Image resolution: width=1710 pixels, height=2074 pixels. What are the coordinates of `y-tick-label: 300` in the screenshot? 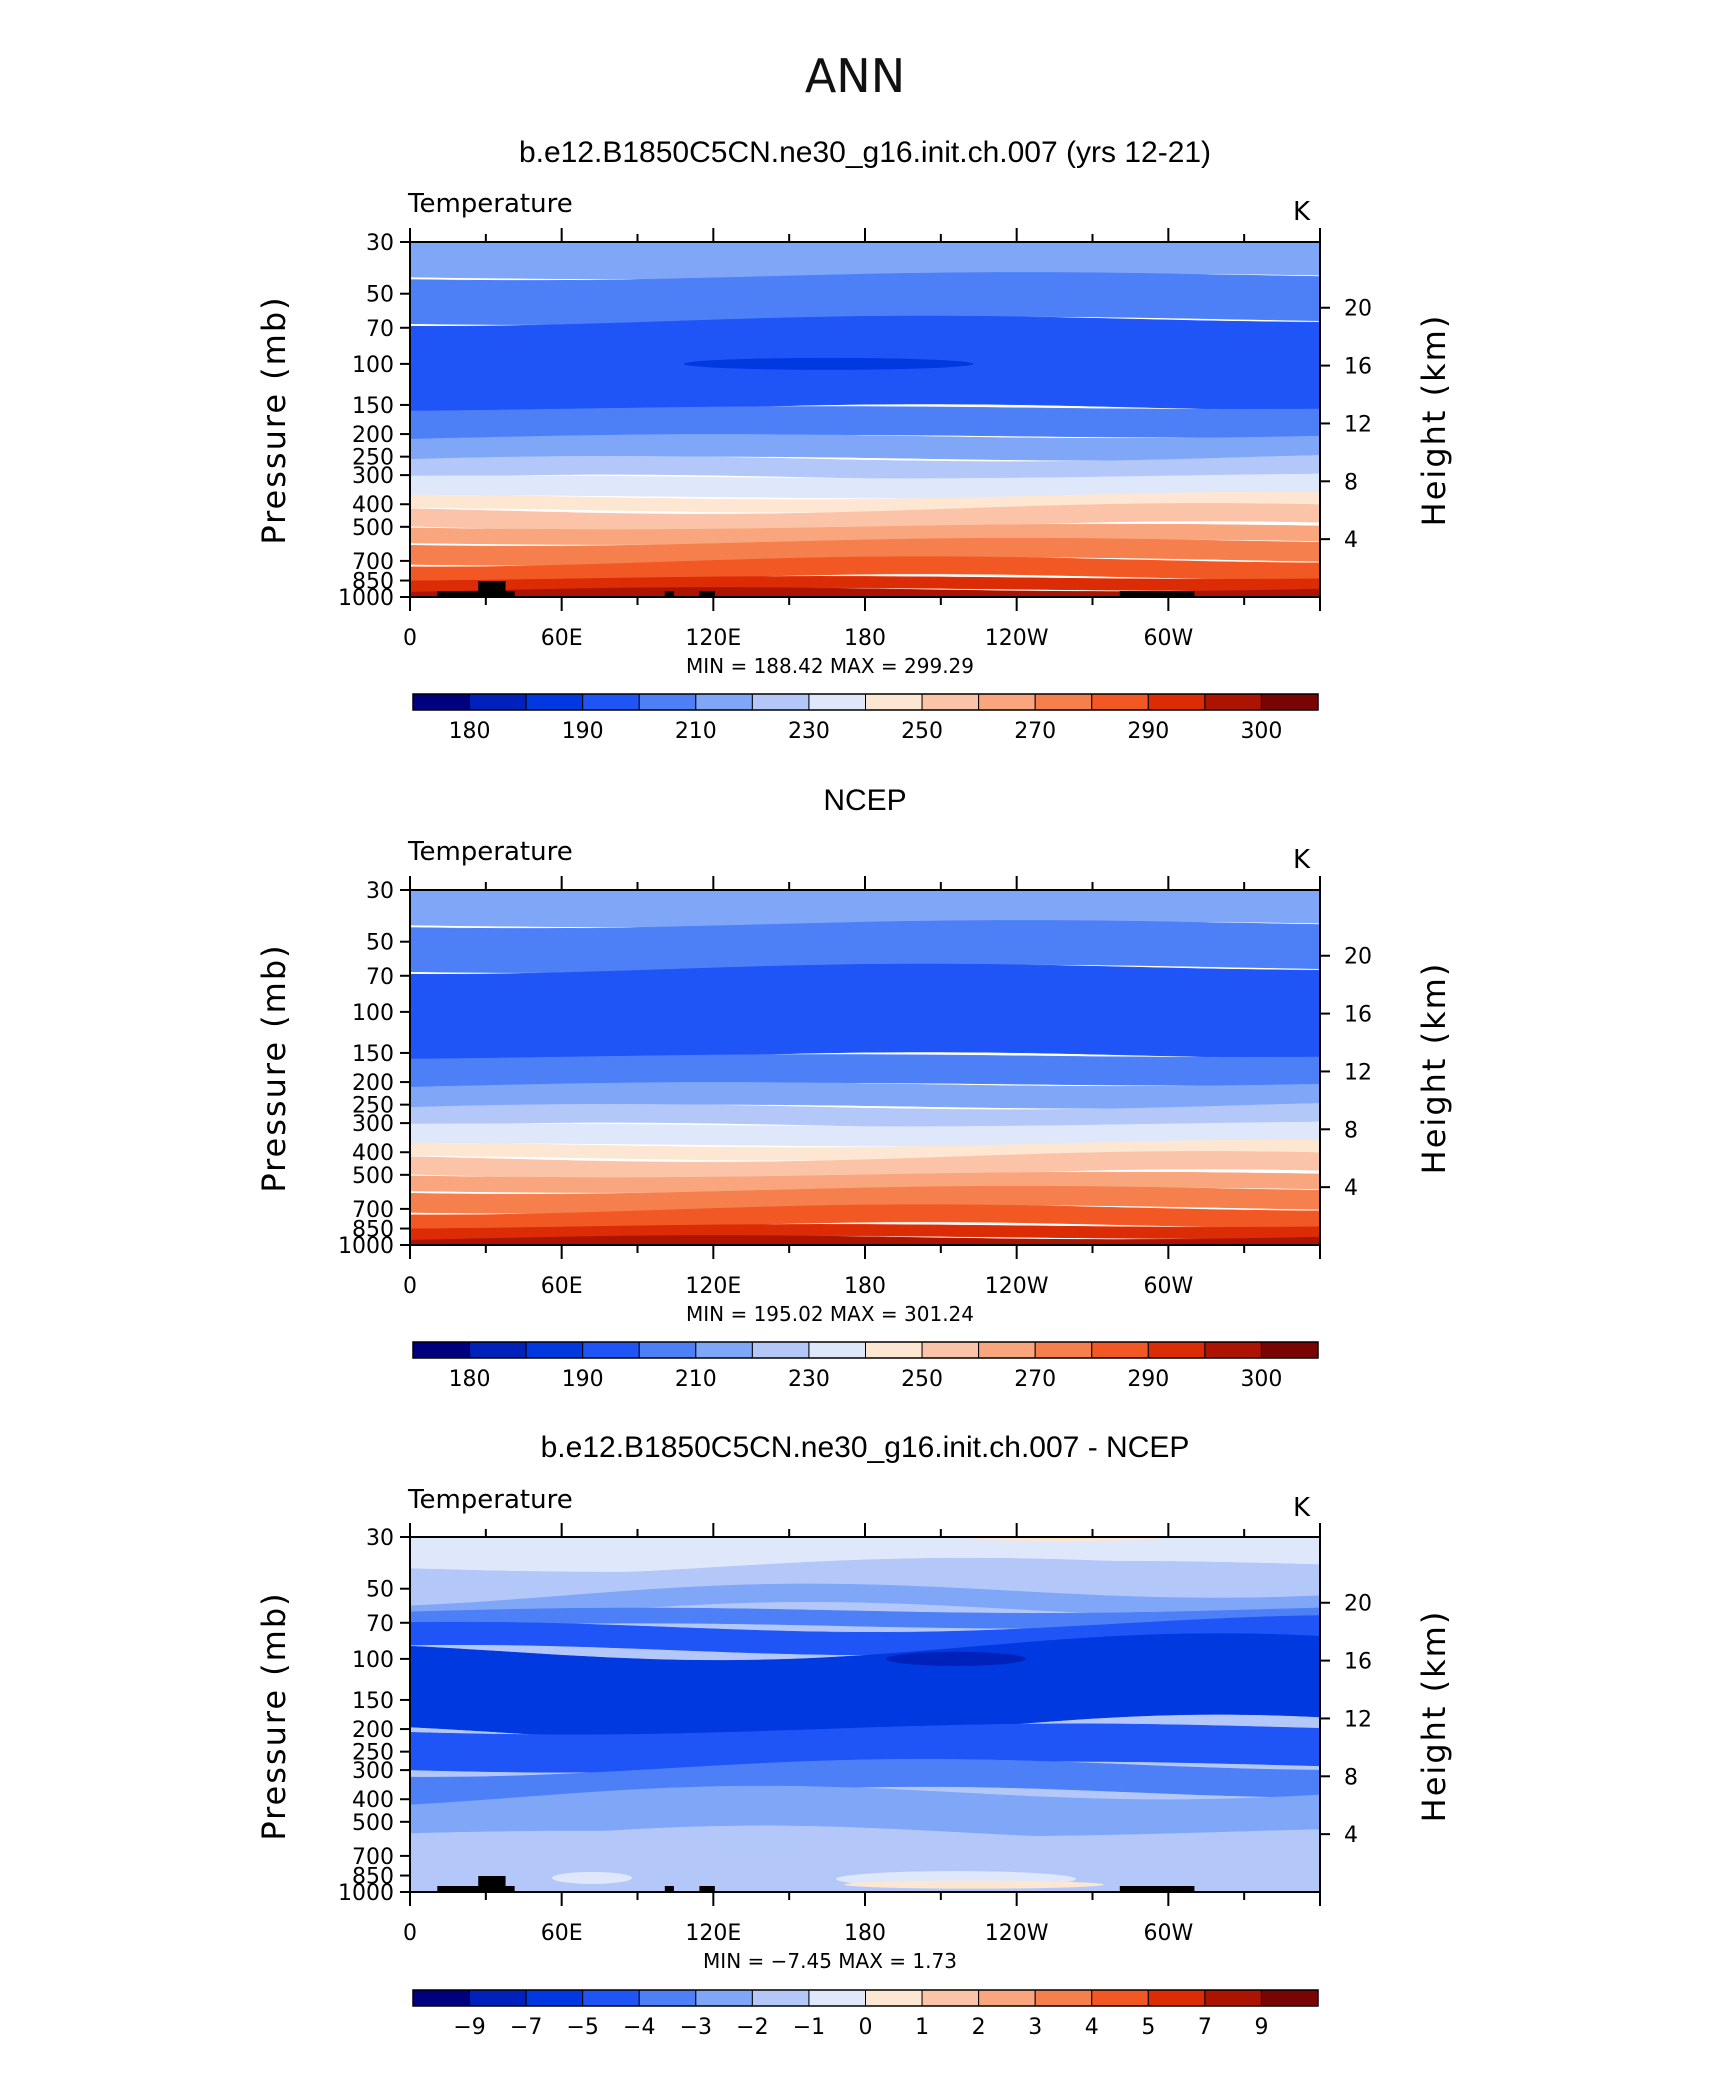 It's located at (373, 1124).